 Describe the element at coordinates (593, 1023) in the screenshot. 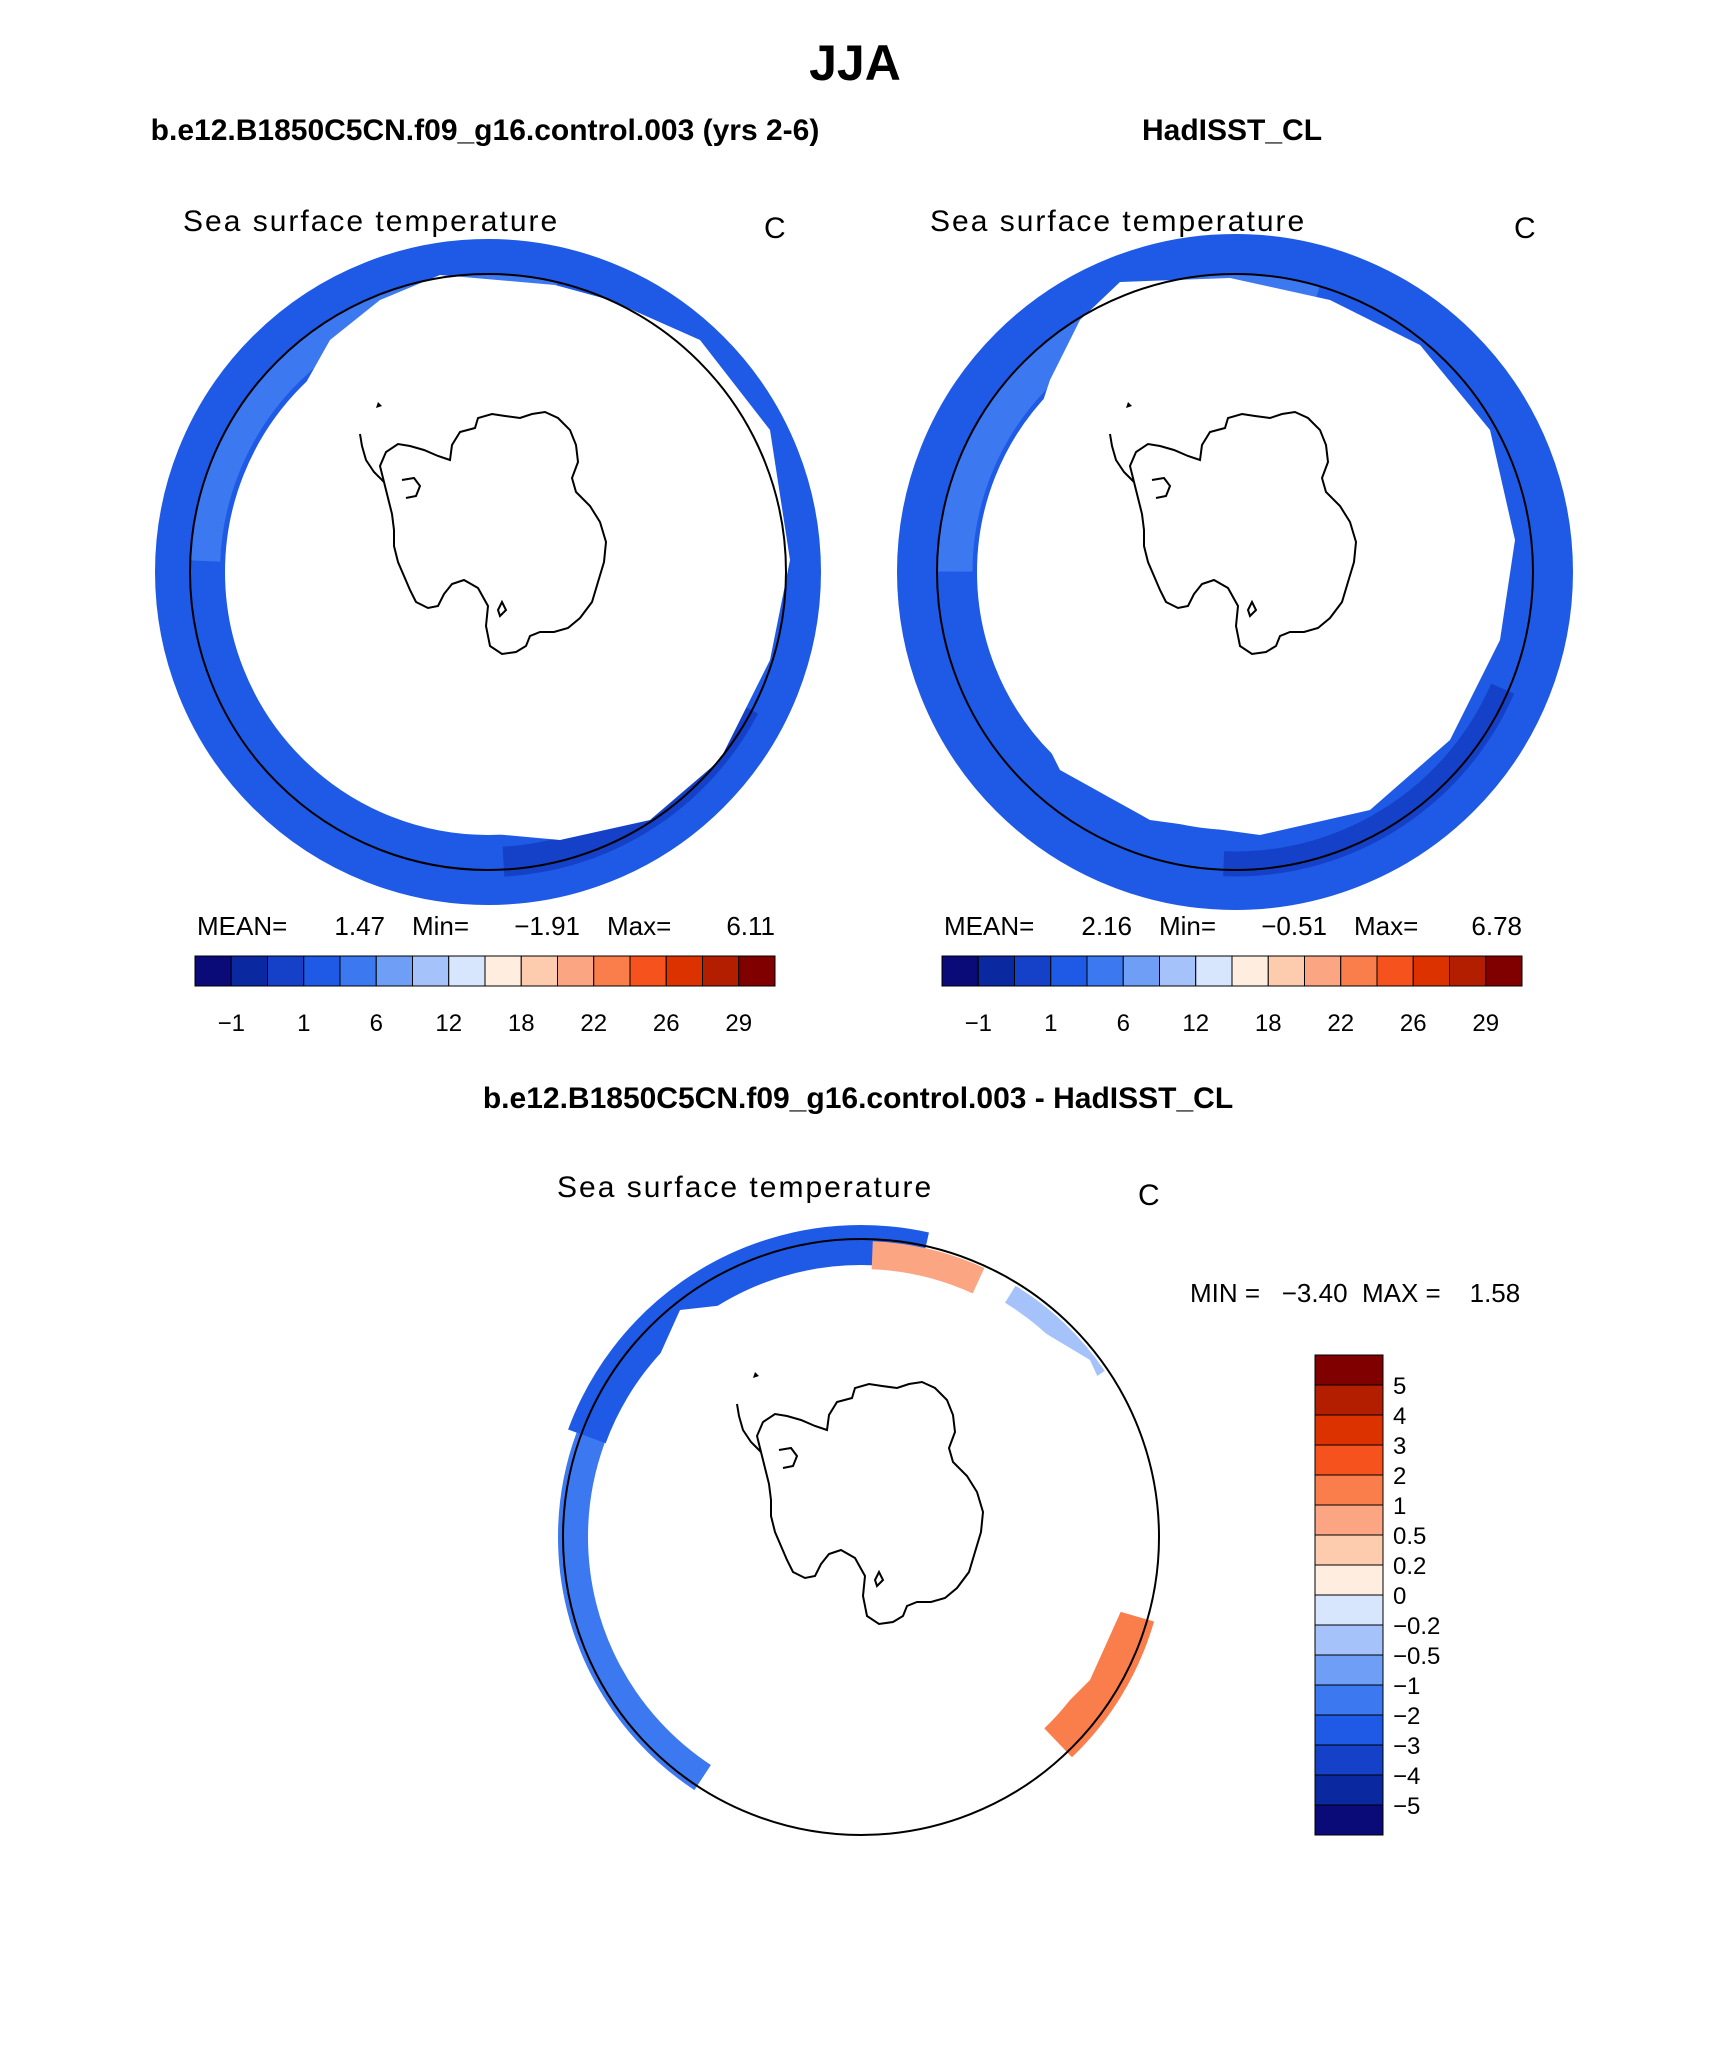

I see `model-colorbar-tick-label: 22` at that location.